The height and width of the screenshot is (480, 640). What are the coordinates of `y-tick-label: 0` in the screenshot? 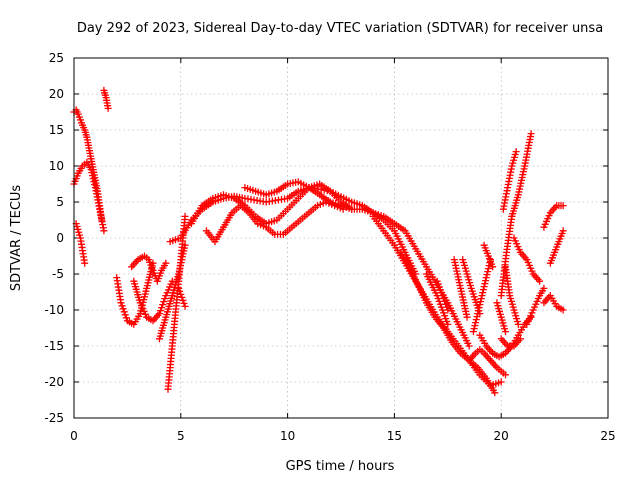 It's located at (60, 238).